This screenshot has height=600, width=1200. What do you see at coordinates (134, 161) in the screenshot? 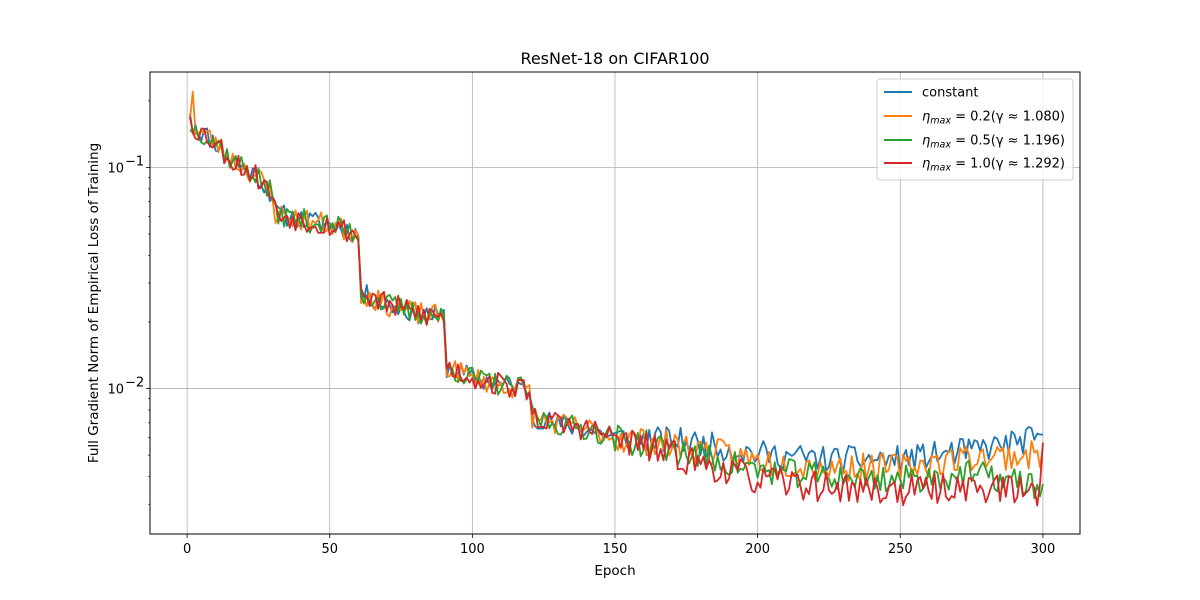
I see `y-tick-exponent: −1` at bounding box center [134, 161].